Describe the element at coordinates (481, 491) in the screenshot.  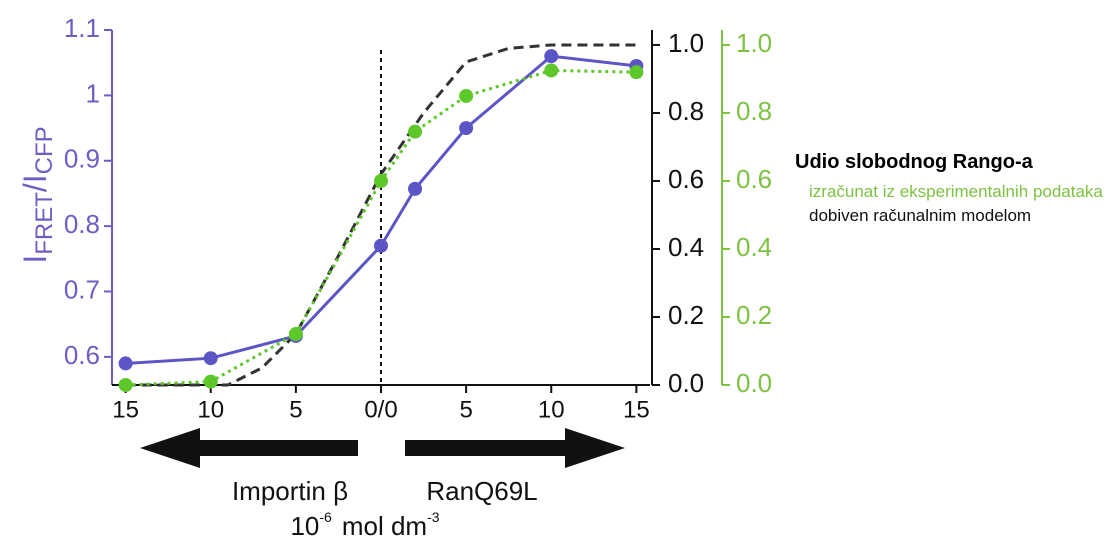
I see `annotation: RanQ69L` at that location.